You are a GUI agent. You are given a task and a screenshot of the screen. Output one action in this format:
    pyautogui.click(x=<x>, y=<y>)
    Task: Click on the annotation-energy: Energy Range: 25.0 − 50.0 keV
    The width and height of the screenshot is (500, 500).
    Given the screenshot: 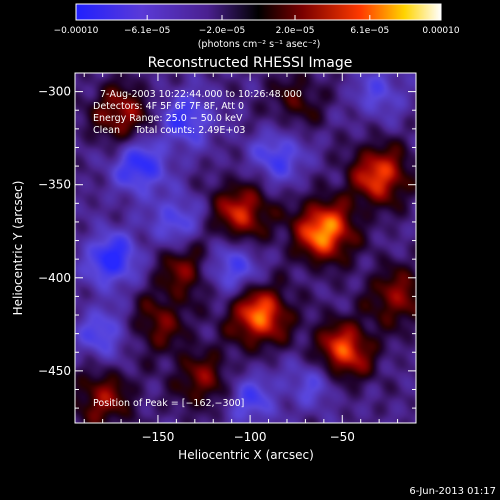 What is the action you would take?
    pyautogui.click(x=168, y=118)
    